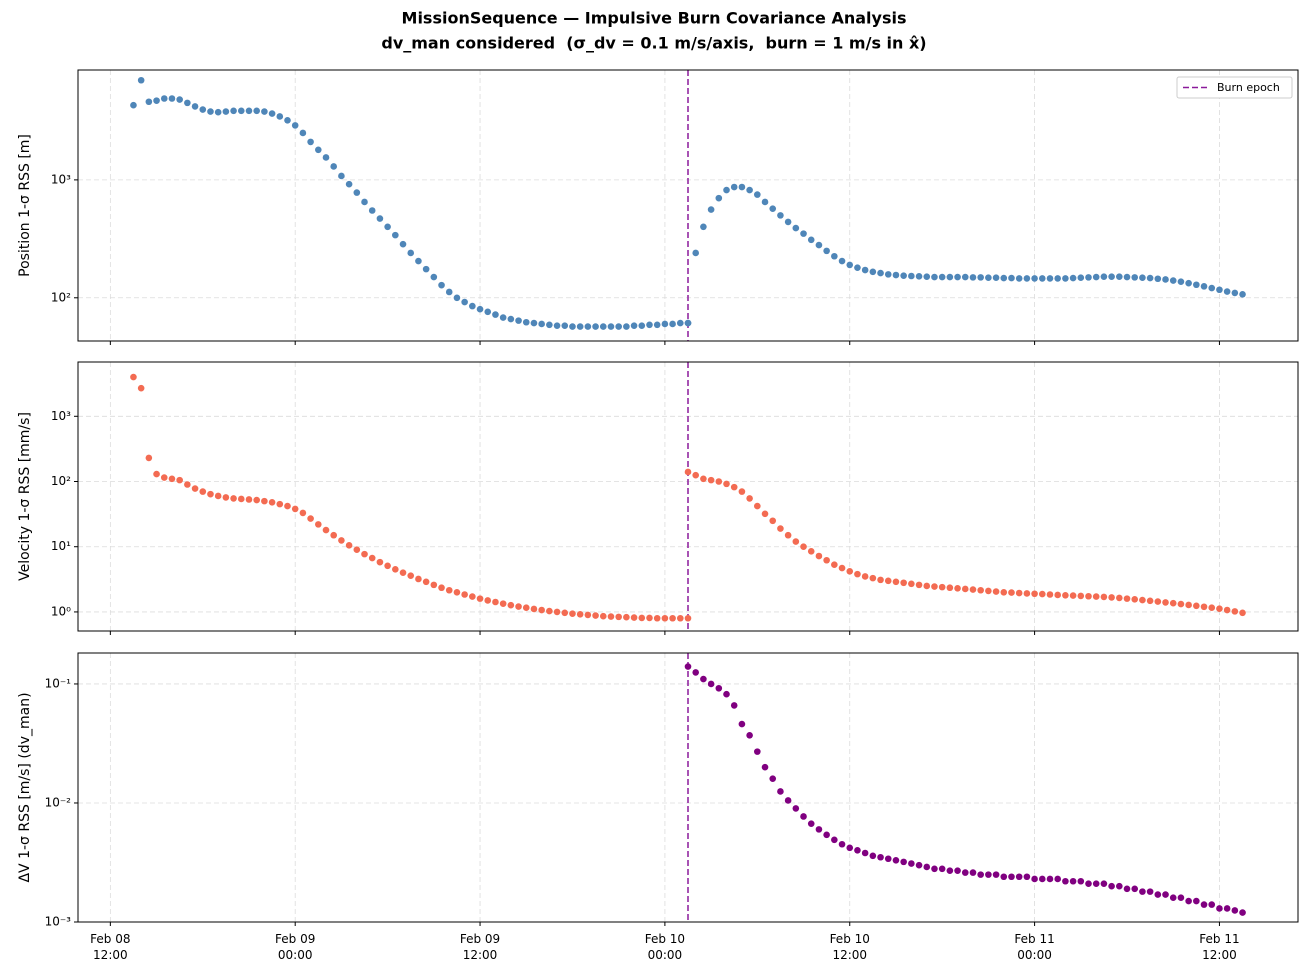 This screenshot has width=1308, height=975. Describe the element at coordinates (61, 179) in the screenshot. I see `y-tick-label: 10³` at that location.